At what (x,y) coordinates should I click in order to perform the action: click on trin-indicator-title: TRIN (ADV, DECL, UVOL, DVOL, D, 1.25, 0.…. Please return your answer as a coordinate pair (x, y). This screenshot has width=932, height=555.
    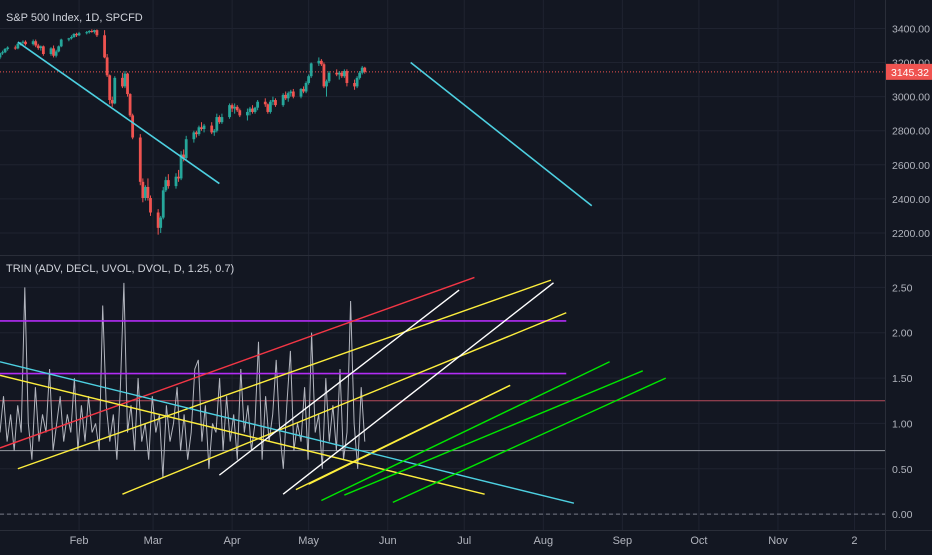
    Looking at the image, I should click on (120, 269).